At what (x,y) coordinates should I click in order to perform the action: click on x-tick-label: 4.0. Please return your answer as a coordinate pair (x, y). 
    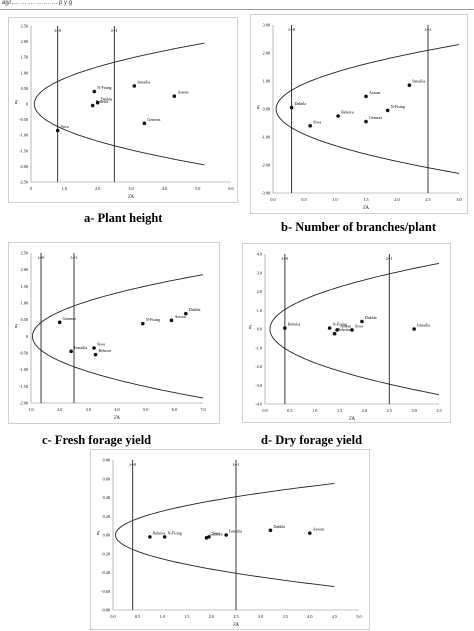
    Looking at the image, I should click on (116, 409).